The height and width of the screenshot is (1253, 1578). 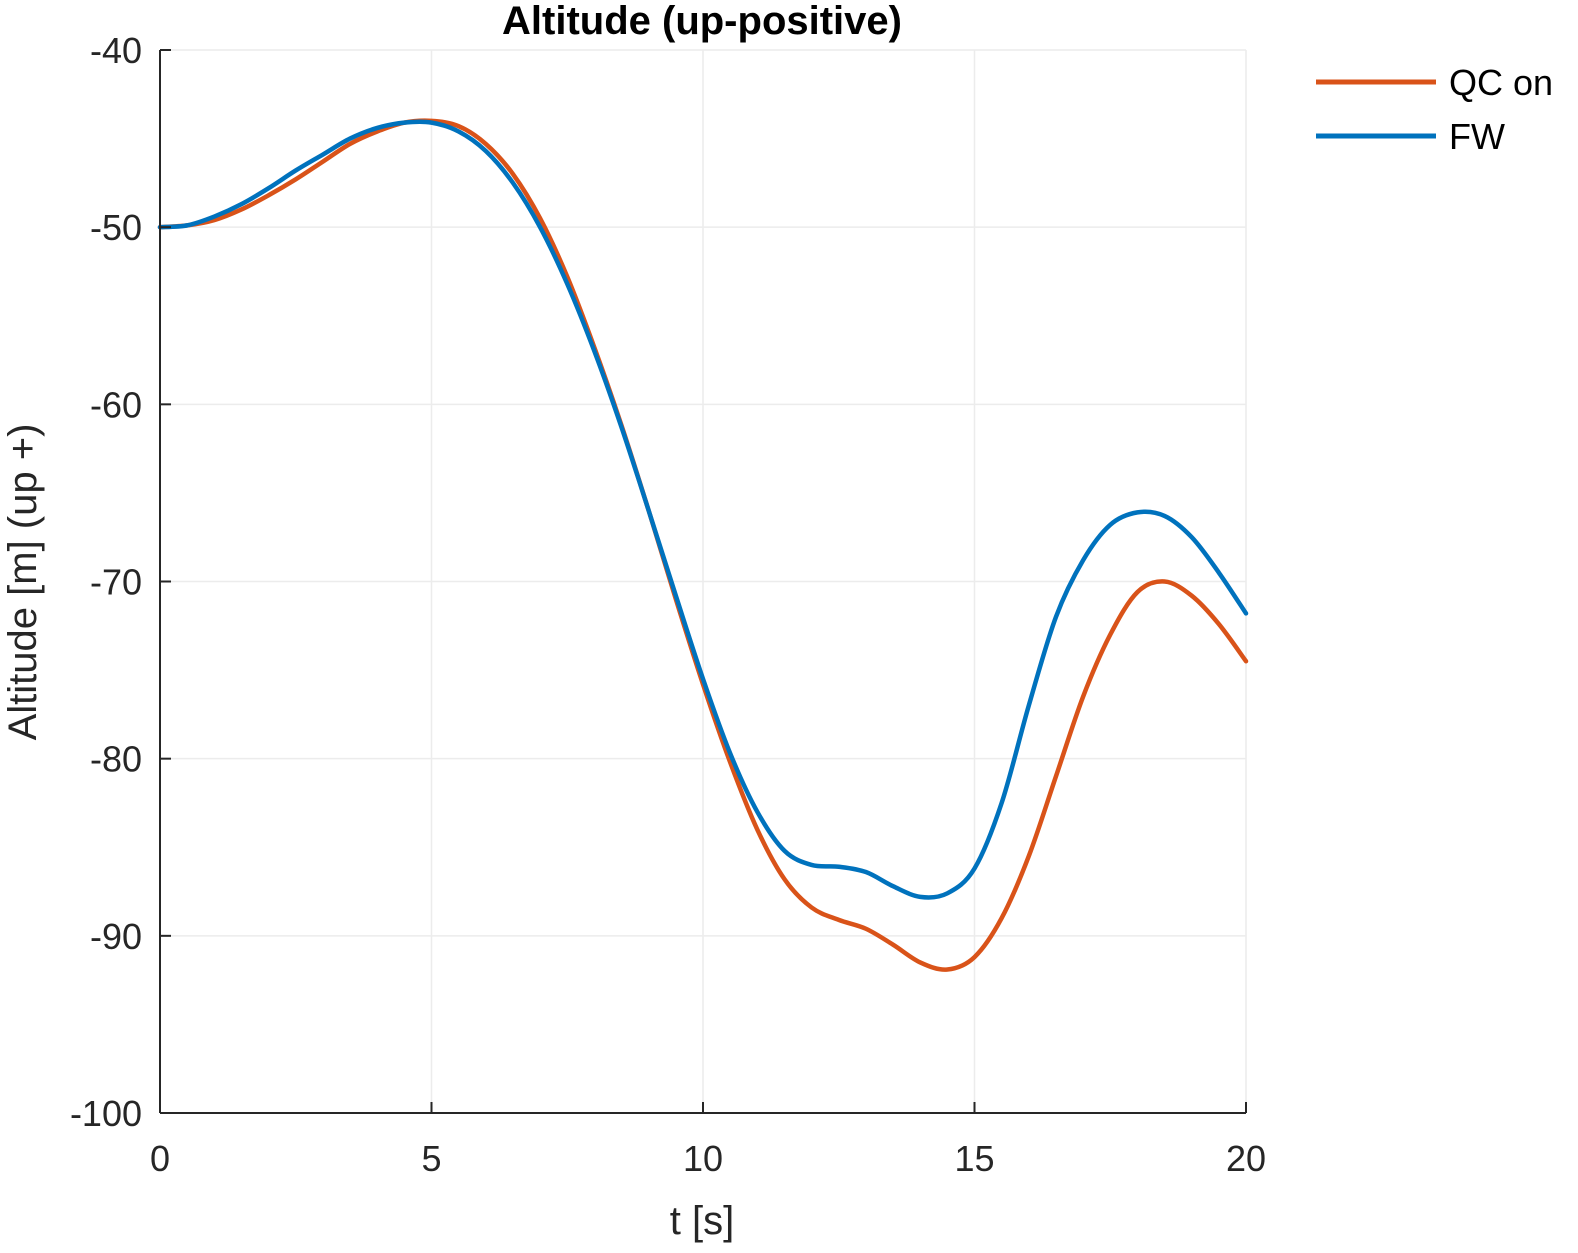 I want to click on x-tick-label: 10, so click(x=703, y=1158).